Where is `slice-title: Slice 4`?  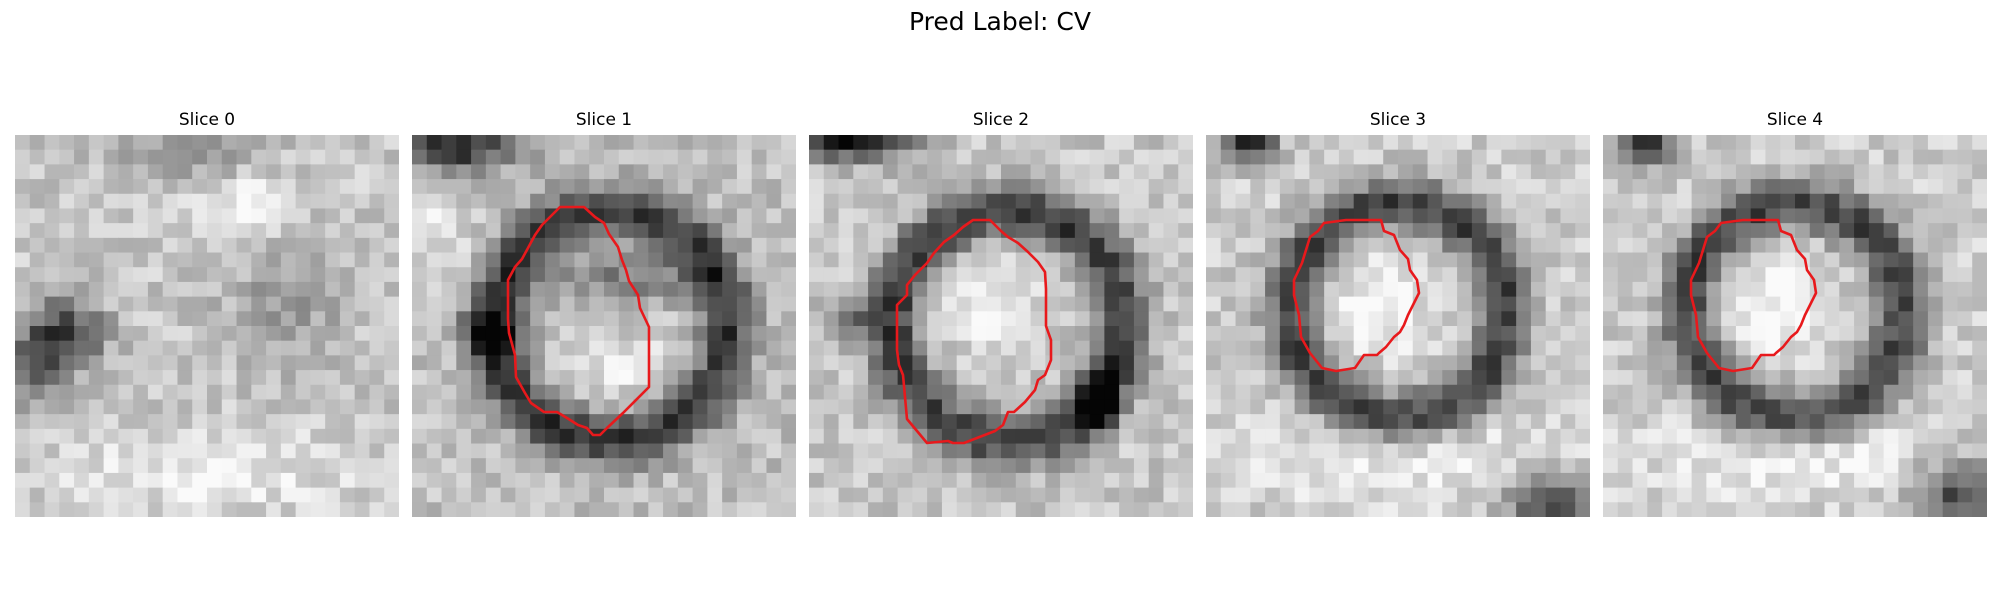 slice-title: Slice 4 is located at coordinates (1795, 120).